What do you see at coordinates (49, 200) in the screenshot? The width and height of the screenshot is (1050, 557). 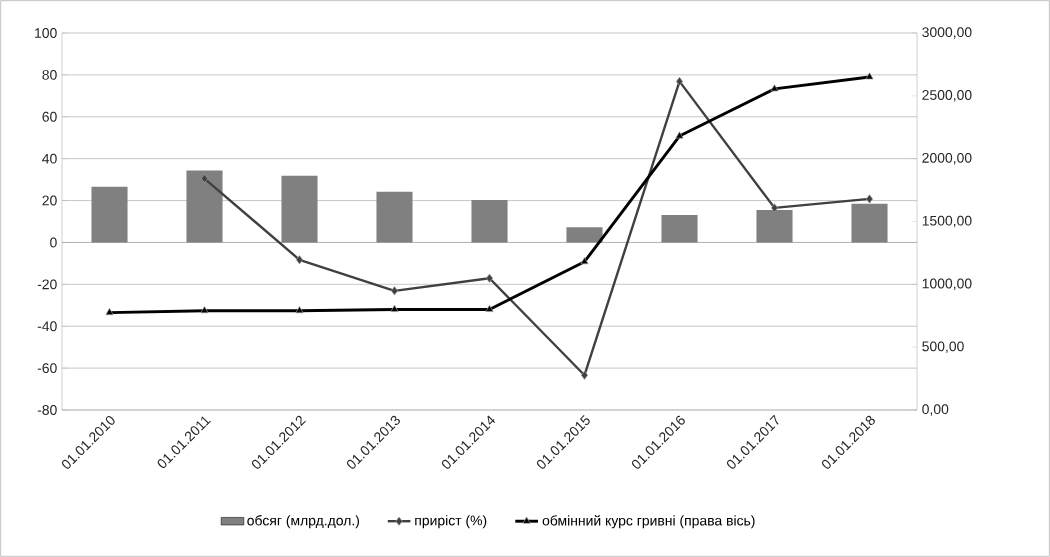 I see `y-tick-label: 20` at bounding box center [49, 200].